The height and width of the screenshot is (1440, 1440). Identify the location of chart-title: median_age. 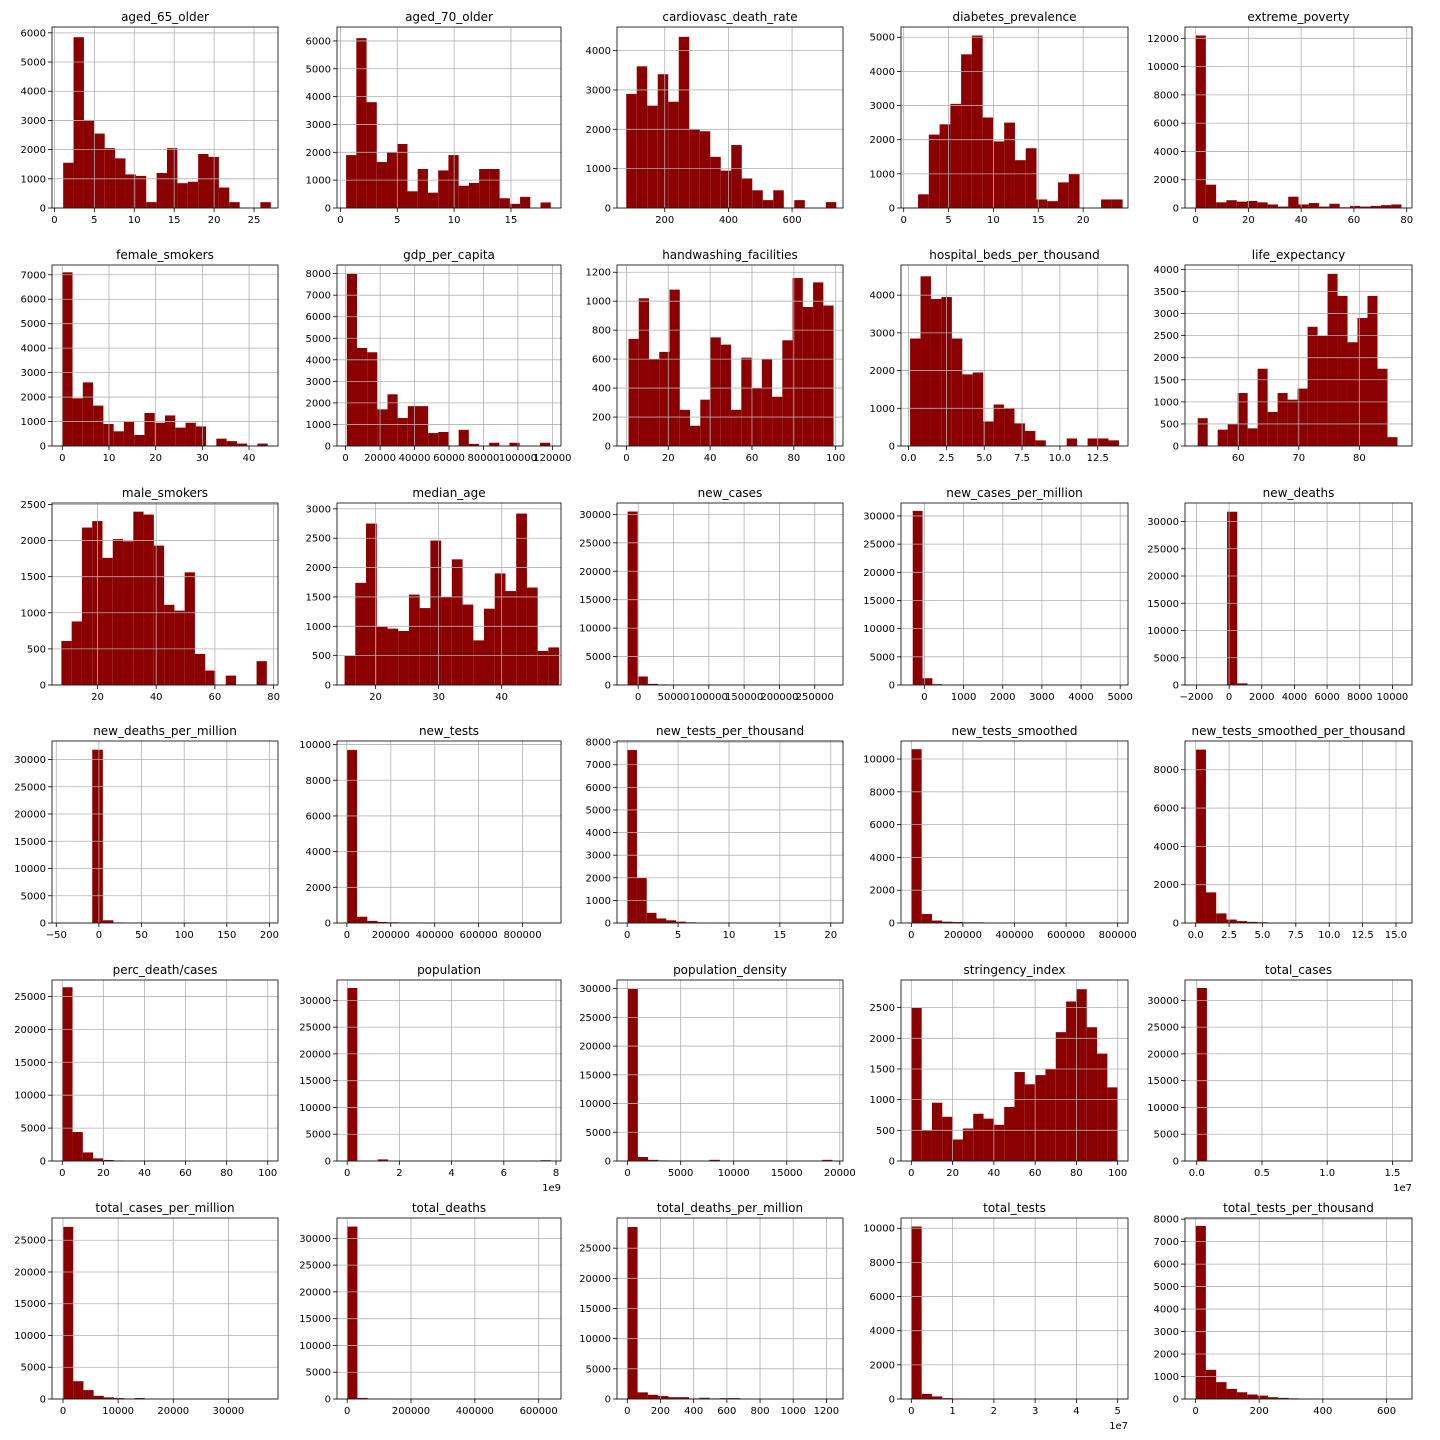
(448, 493).